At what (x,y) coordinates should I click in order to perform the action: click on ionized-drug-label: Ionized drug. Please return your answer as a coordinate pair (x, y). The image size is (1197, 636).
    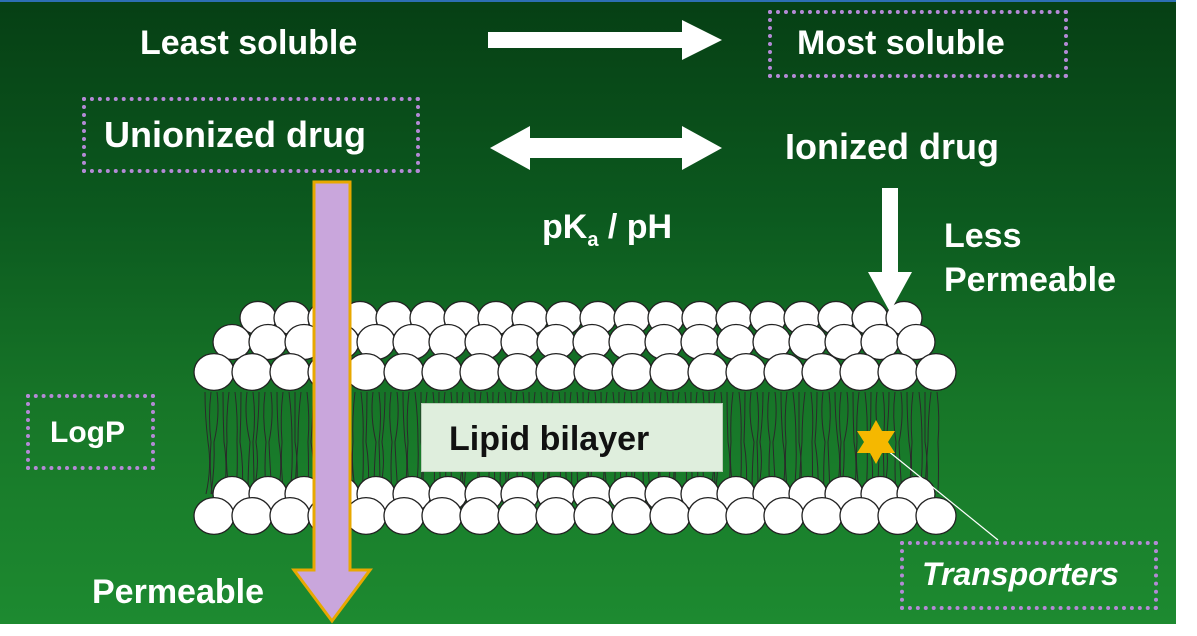
    Looking at the image, I should click on (892, 146).